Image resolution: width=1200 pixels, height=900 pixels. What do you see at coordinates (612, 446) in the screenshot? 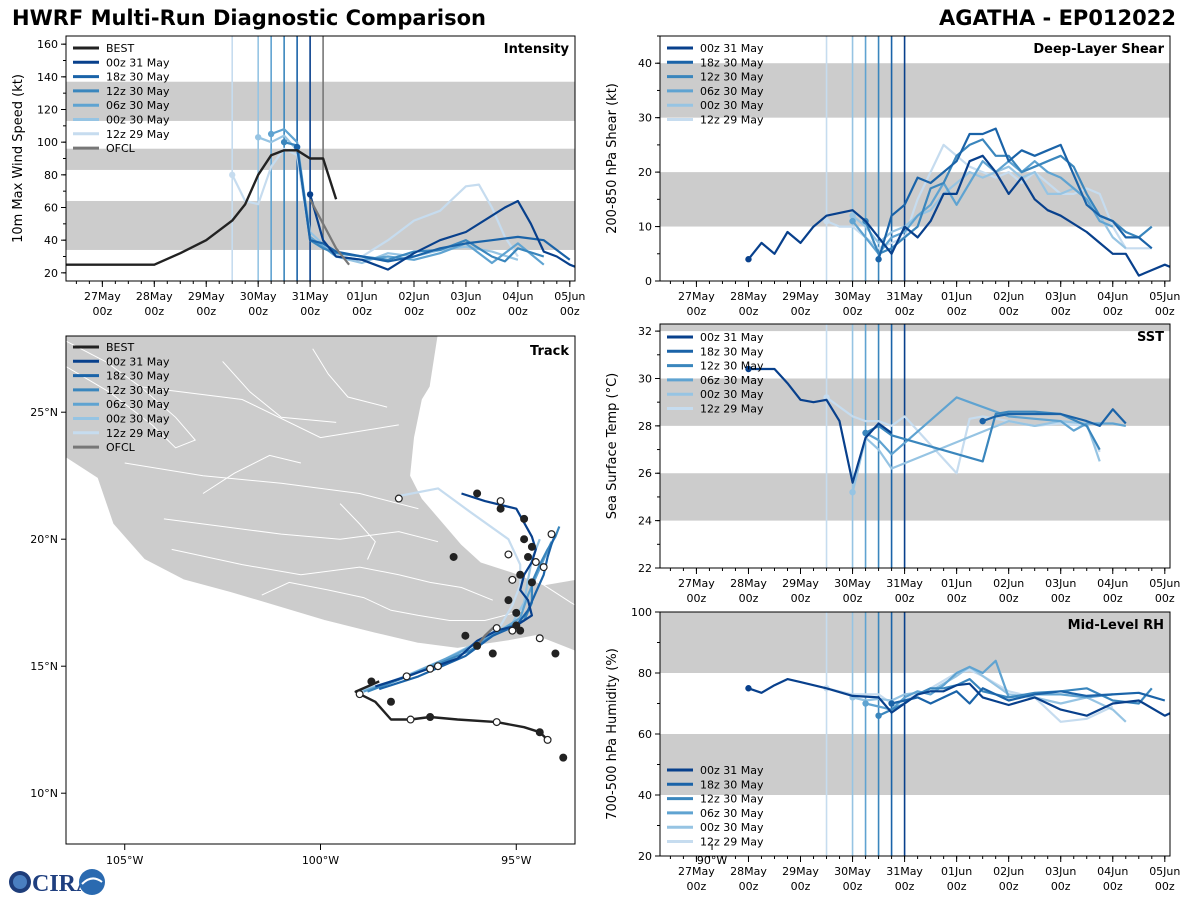
I see `y-axis-label: Sea Surface Temp (°C)` at bounding box center [612, 446].